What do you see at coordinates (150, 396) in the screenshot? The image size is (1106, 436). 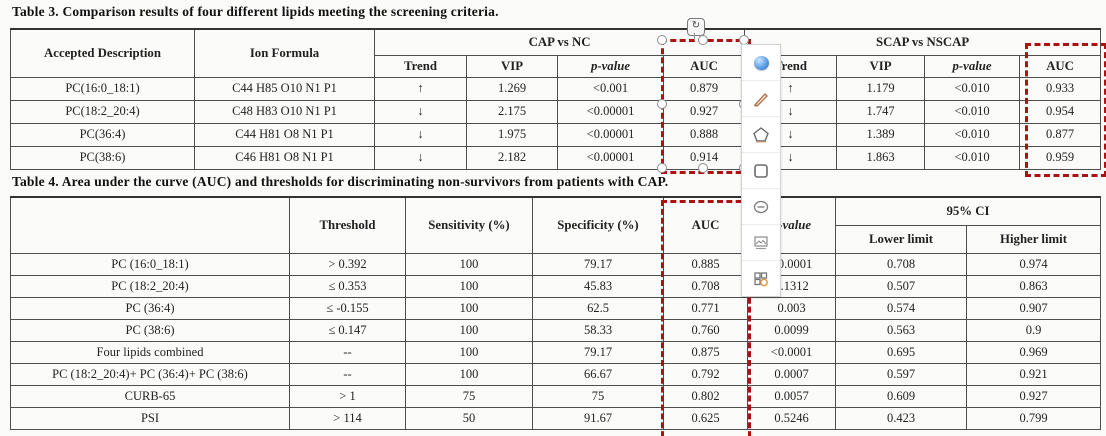 I see `table-cell: CURB-65` at bounding box center [150, 396].